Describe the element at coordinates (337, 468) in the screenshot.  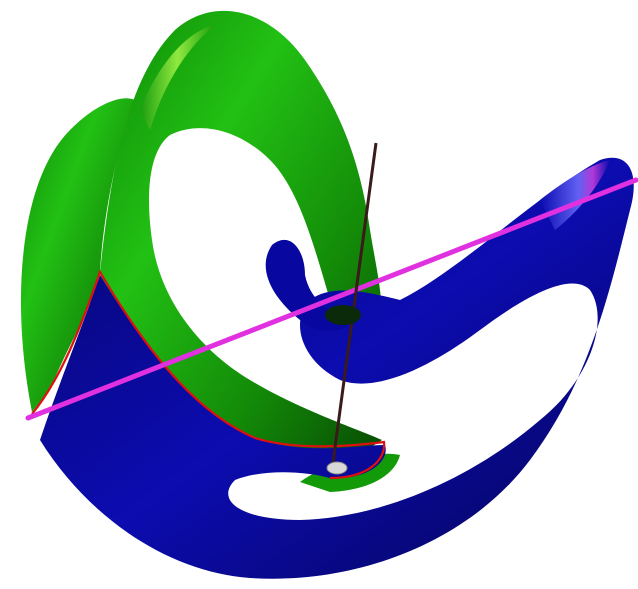
I see `center-dot` at that location.